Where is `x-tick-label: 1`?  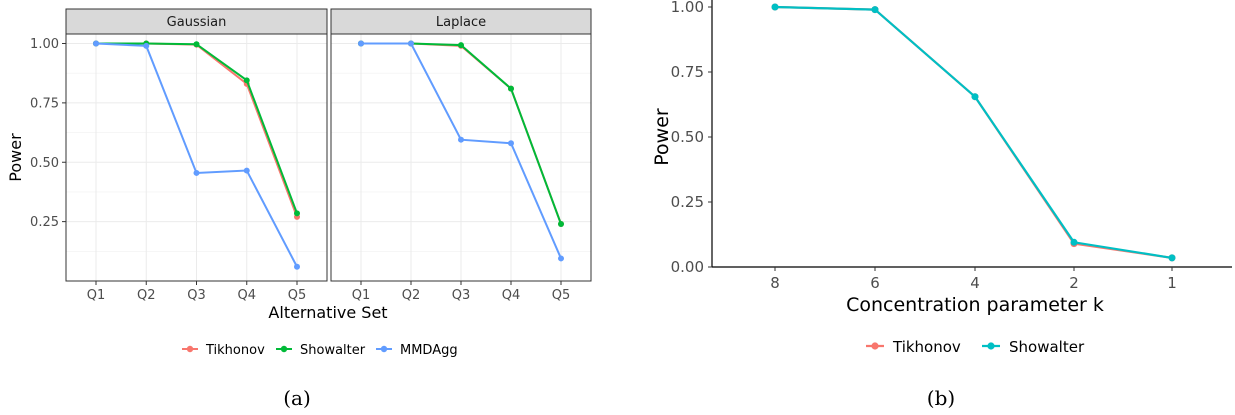
x-tick-label: 1 is located at coordinates (1172, 283).